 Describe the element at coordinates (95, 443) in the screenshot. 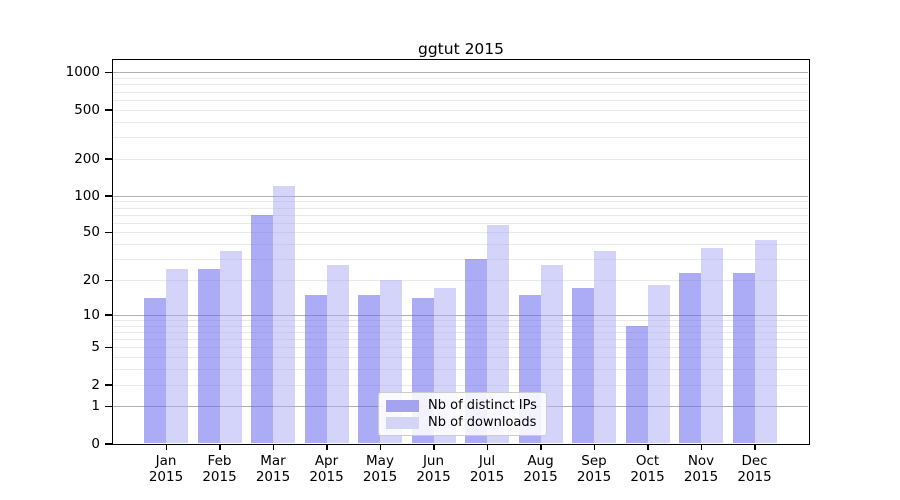

I see `y-tick-label: 0` at that location.